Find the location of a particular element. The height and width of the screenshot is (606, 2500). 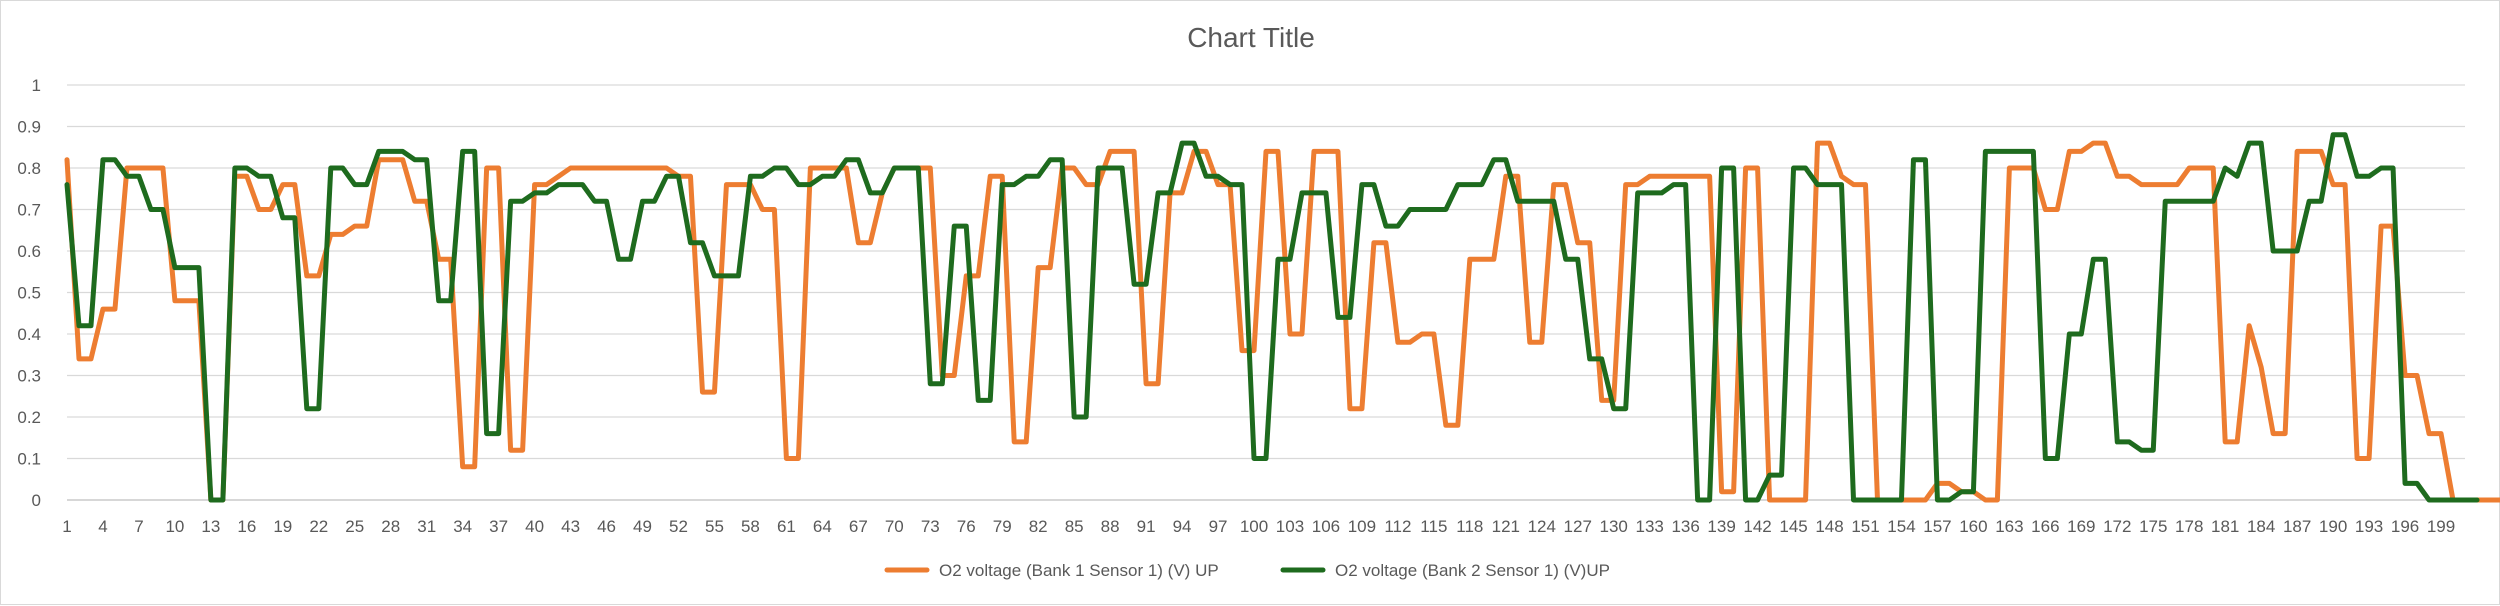

x-tick-label: 148 is located at coordinates (1829, 526).